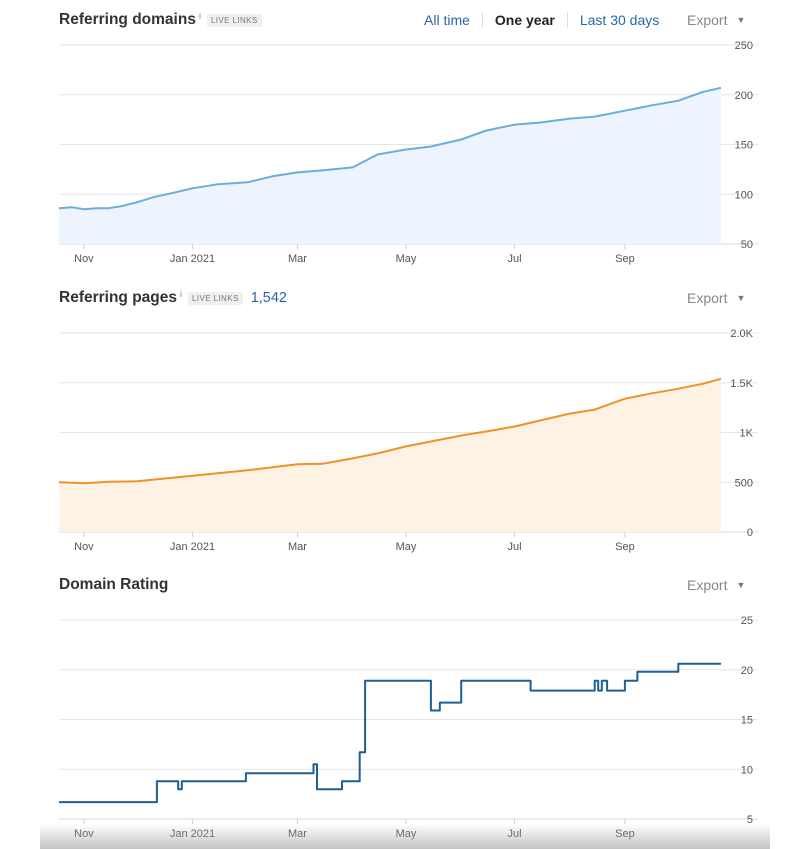  I want to click on referring-pages-header: Referring pages i LIVE LINKS 1,542, so click(173, 298).